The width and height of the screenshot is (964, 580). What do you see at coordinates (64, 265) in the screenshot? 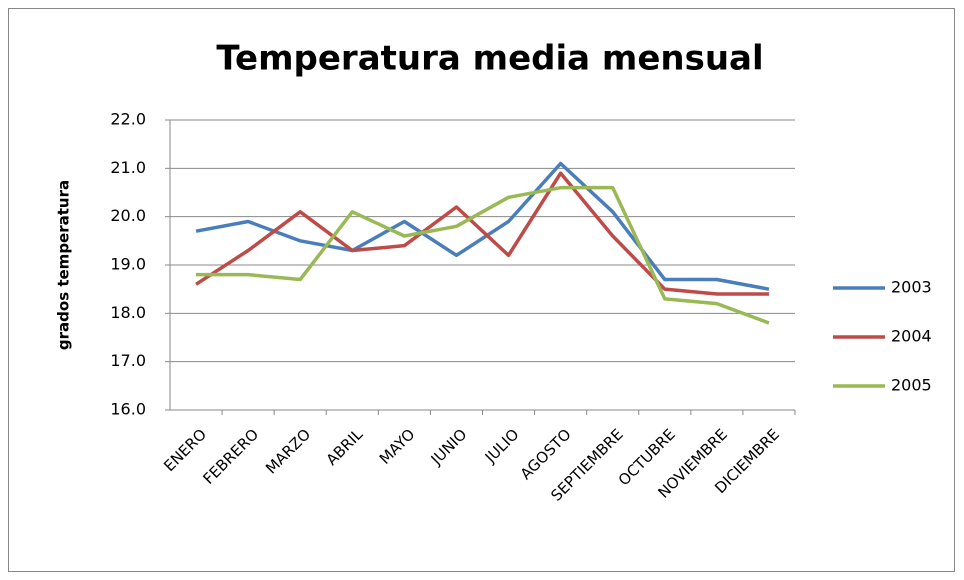
I see `y-axis-label: grados temperatura` at bounding box center [64, 265].